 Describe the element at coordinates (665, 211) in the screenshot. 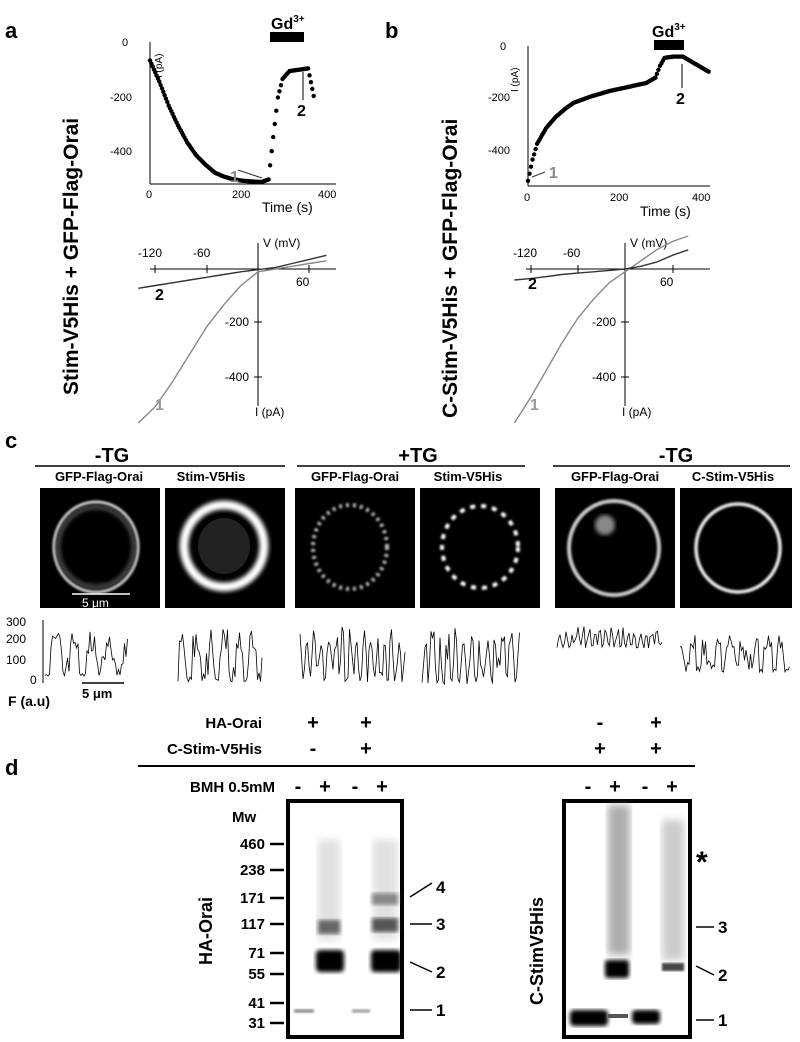

I see `xlabel-b: Time (s)` at that location.